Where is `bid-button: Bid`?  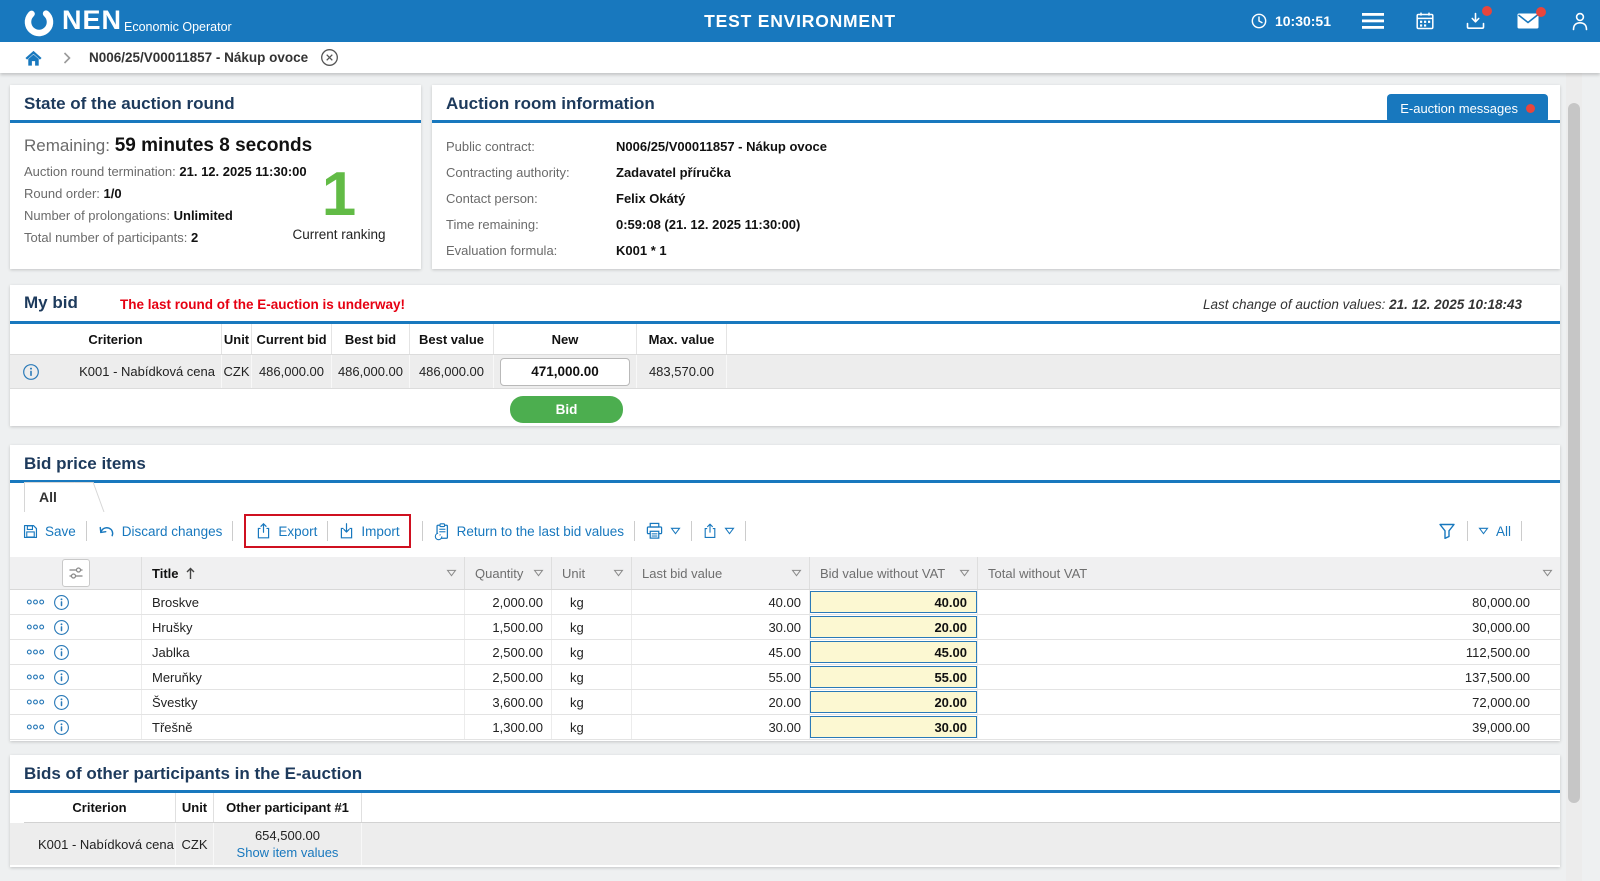 bid-button: Bid is located at coordinates (566, 409).